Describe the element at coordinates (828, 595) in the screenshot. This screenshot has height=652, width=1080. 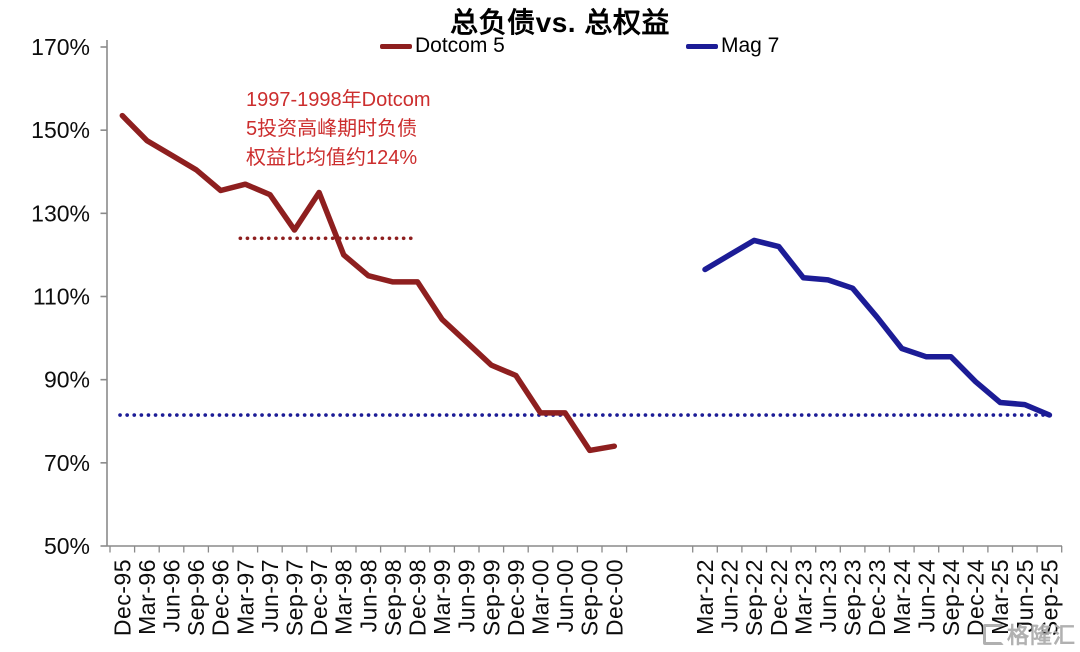
I see `x-axis-label: Jun-23` at that location.